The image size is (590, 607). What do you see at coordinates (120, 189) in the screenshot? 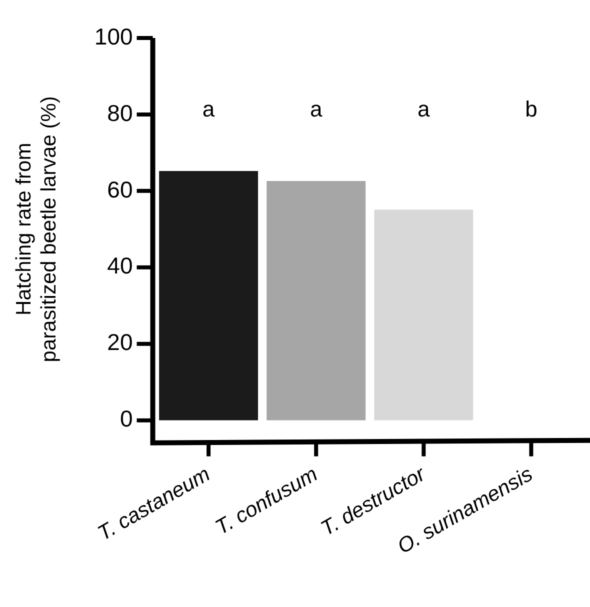
I see `y-tick-label: 60` at bounding box center [120, 189].